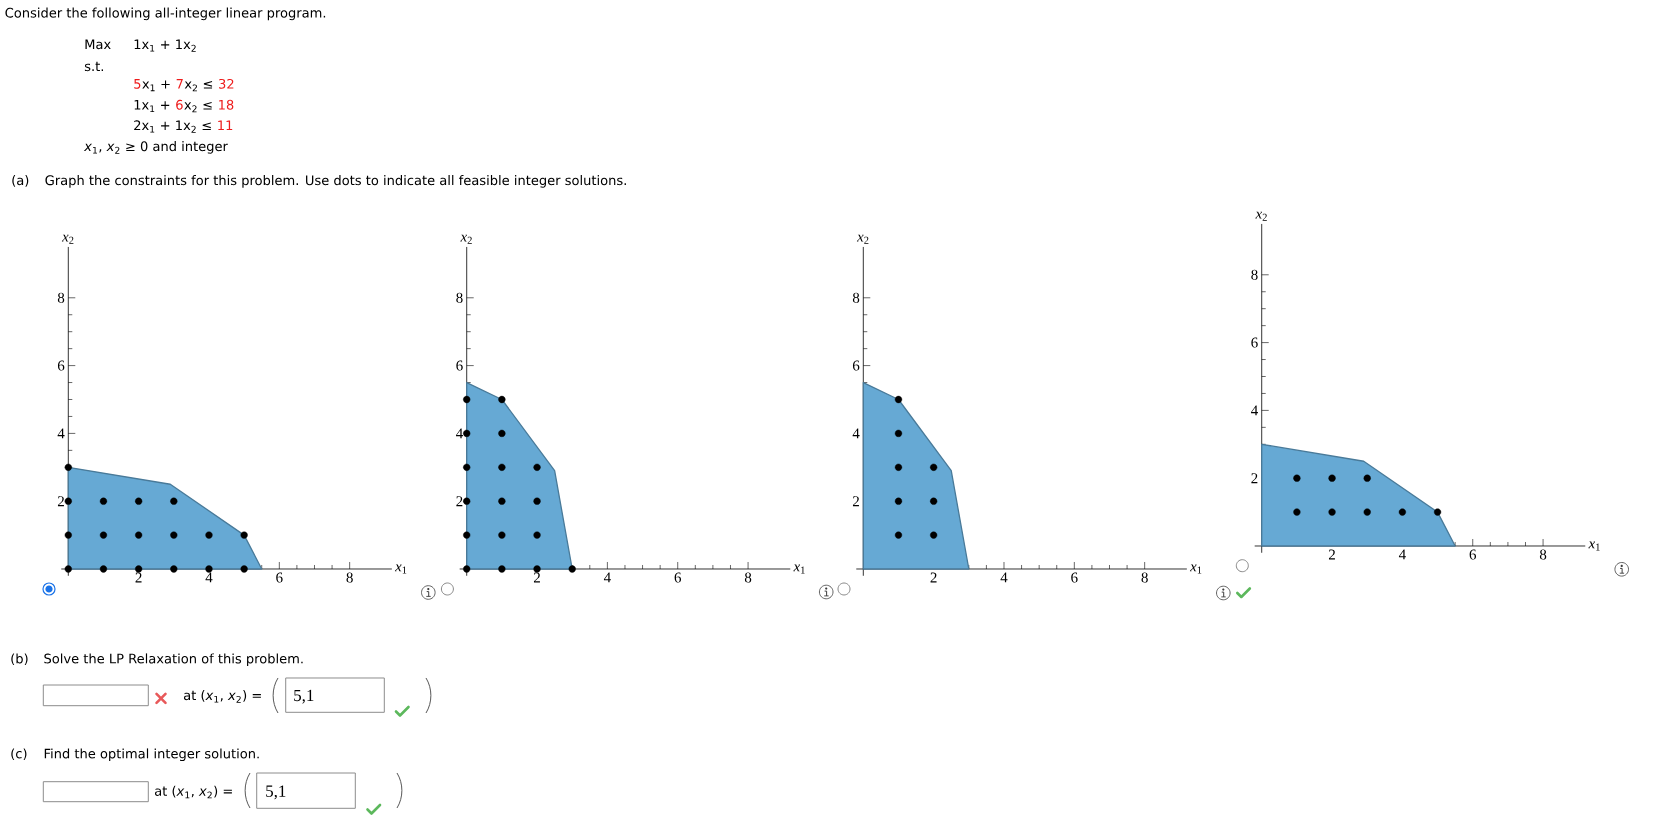 The height and width of the screenshot is (834, 1668). I want to click on text: Max, so click(98, 44).